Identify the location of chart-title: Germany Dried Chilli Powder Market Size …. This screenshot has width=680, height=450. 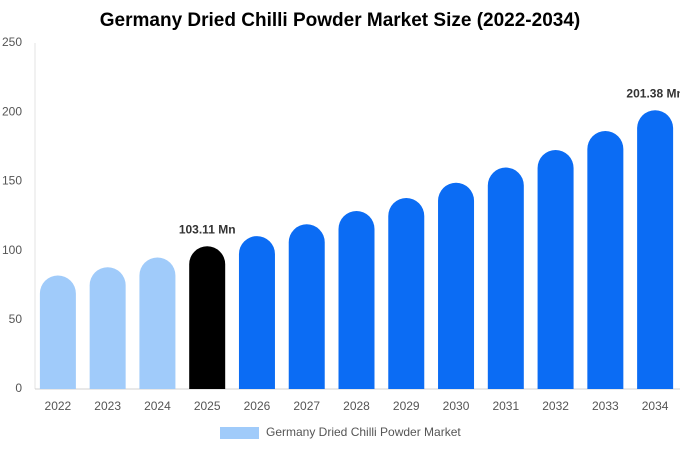
(340, 20).